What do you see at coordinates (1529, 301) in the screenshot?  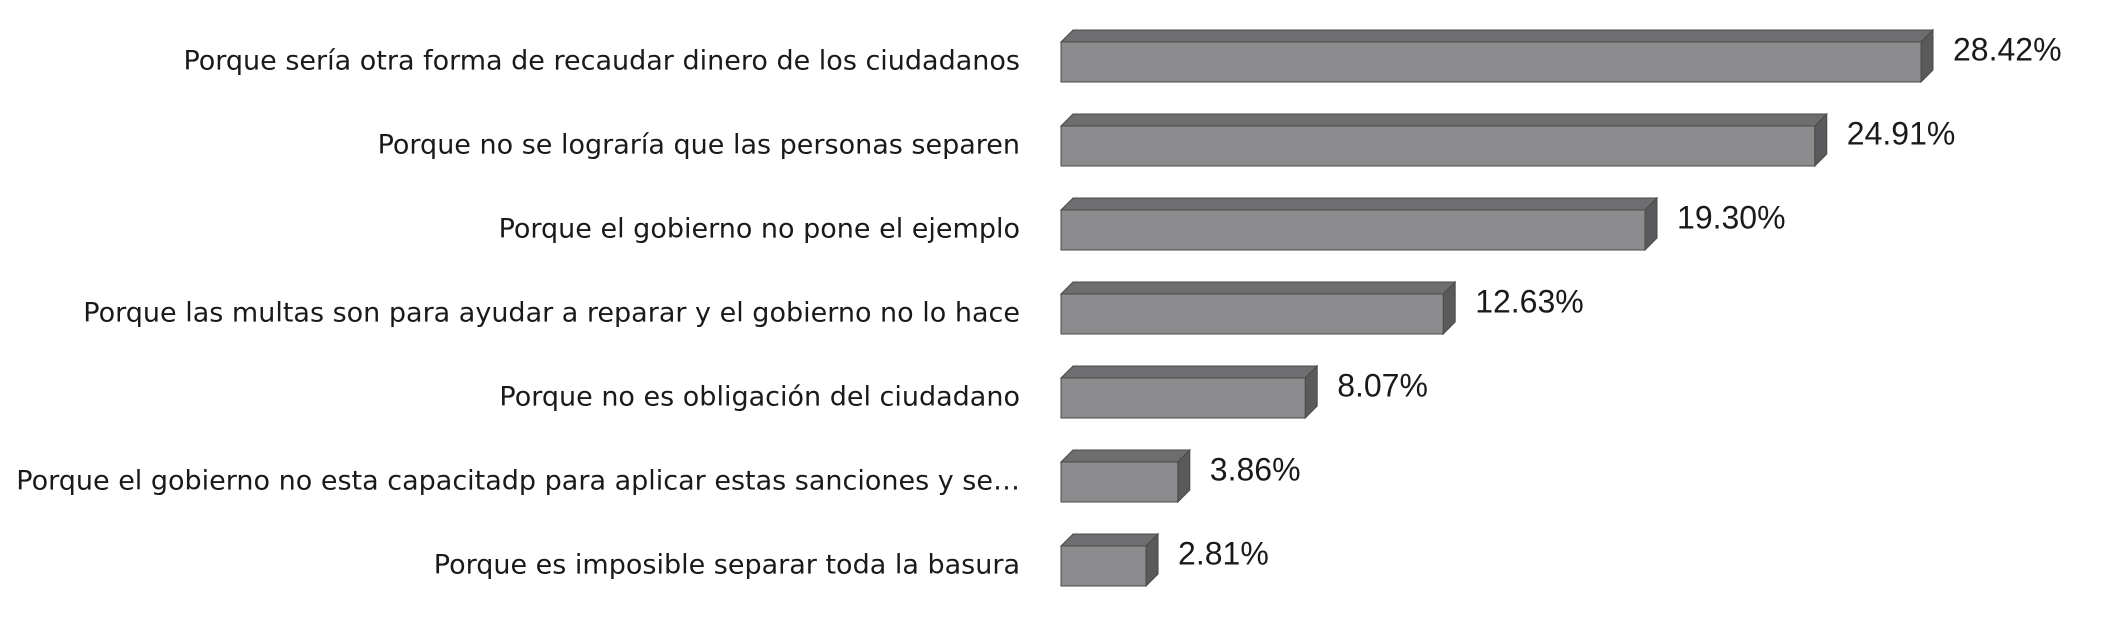 I see `value-label: 12.63%` at bounding box center [1529, 301].